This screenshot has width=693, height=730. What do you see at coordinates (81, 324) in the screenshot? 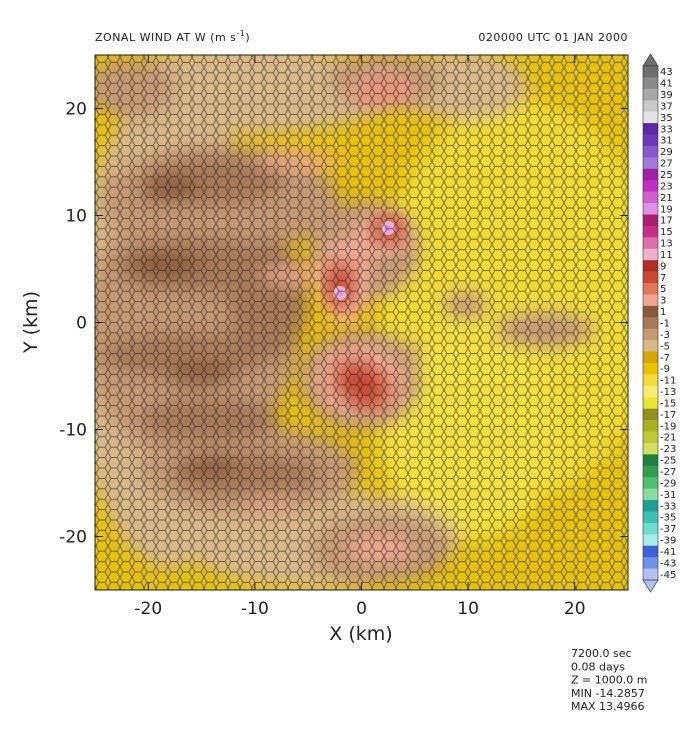
I see `y-tick-label: 0` at bounding box center [81, 324].